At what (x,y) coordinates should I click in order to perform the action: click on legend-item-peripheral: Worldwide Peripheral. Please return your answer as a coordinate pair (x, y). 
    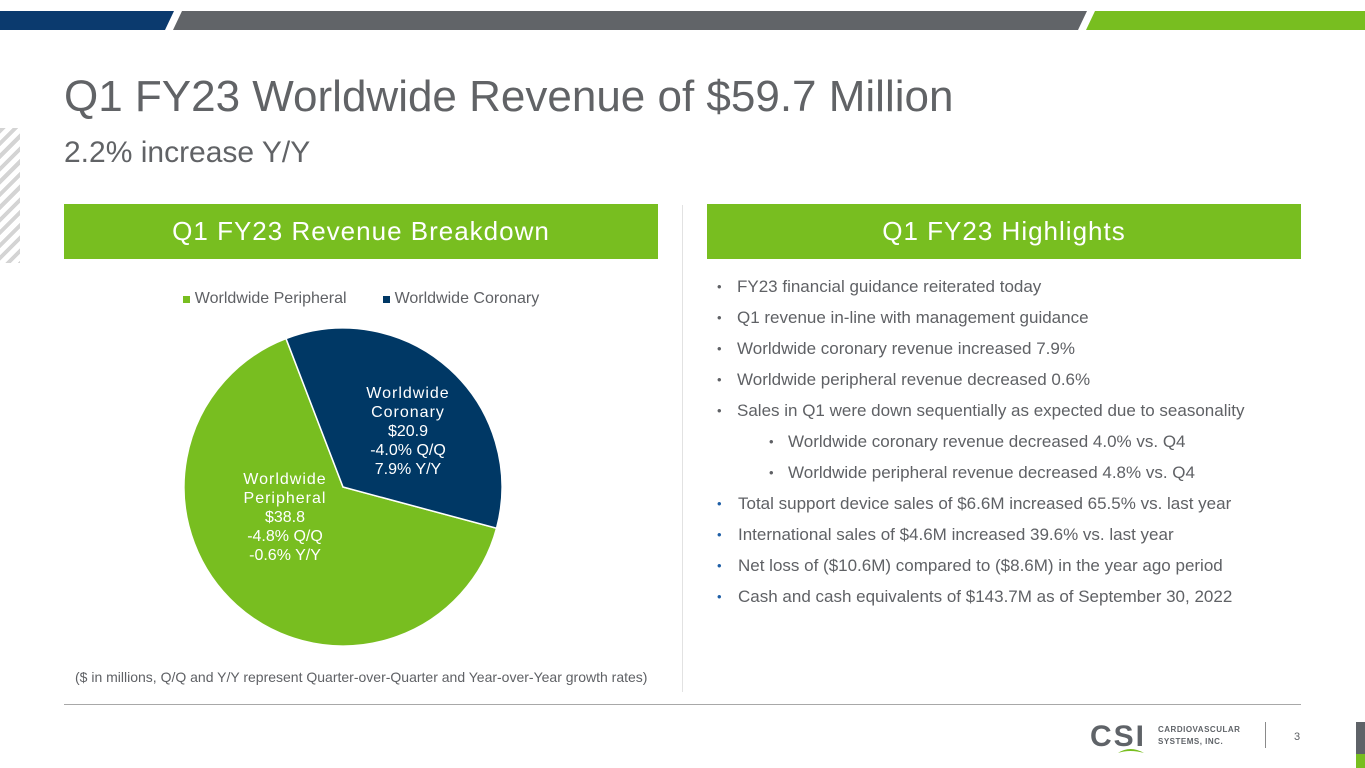
    Looking at the image, I should click on (264, 299).